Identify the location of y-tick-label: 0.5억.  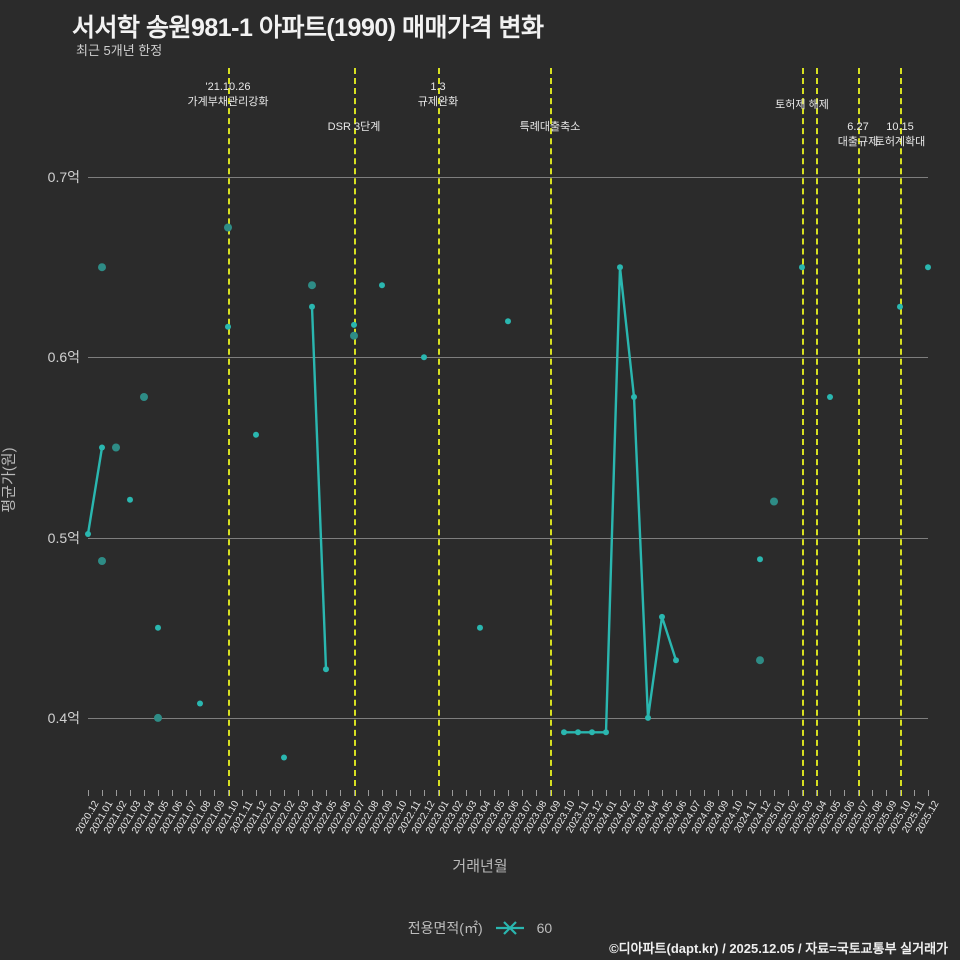
(63, 537).